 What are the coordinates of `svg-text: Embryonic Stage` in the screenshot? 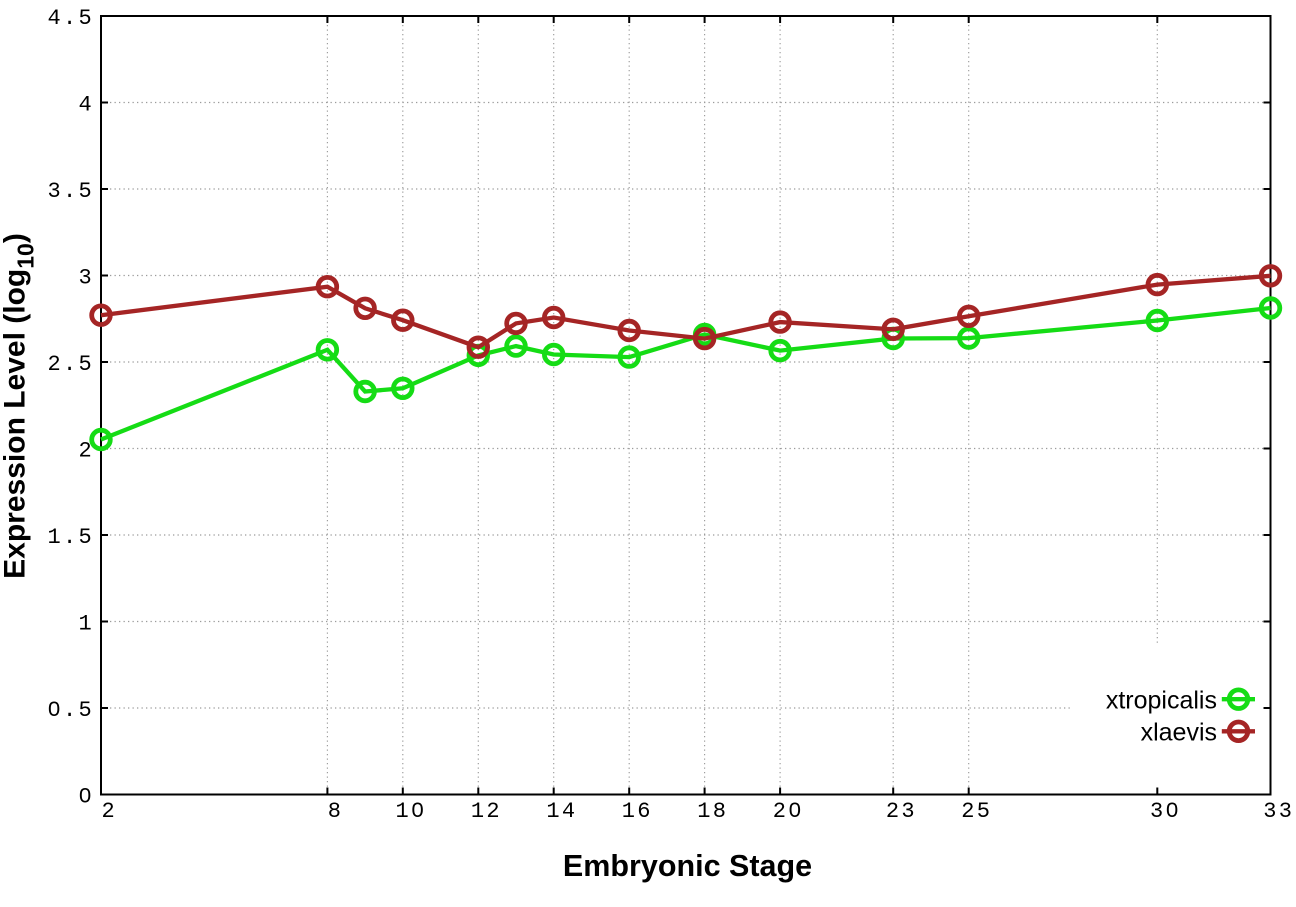 It's located at (687, 866).